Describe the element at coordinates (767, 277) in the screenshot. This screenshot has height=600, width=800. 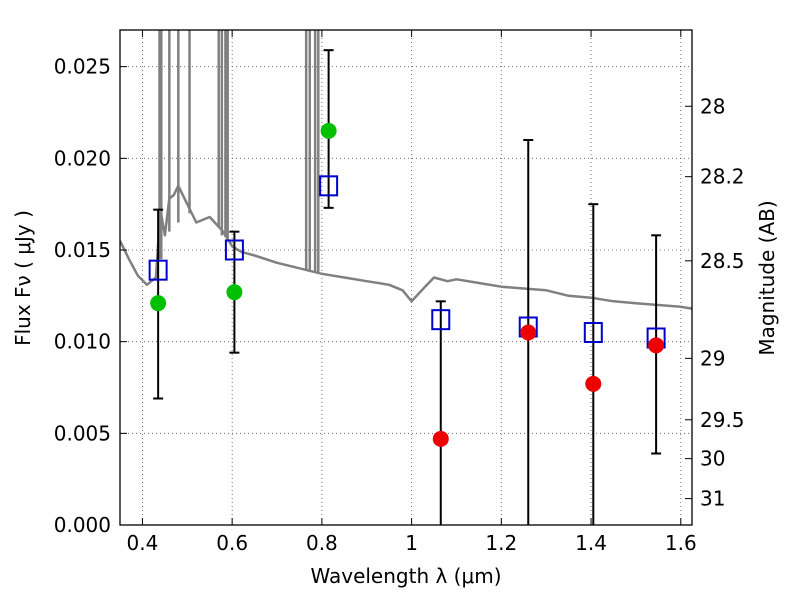
I see `right-axis-label: Magnitude (AB)` at that location.